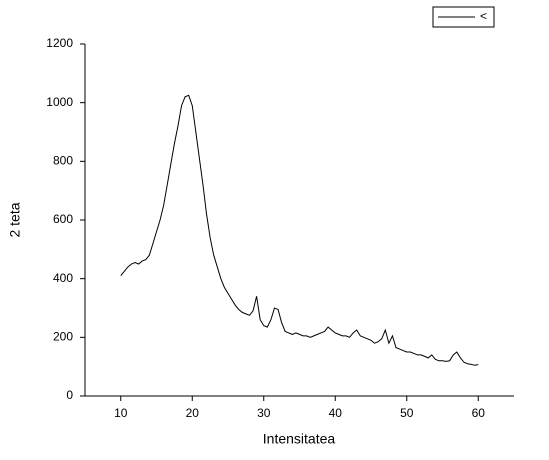 This screenshot has width=549, height=460. Describe the element at coordinates (407, 413) in the screenshot. I see `x-tick-label: 50` at that location.